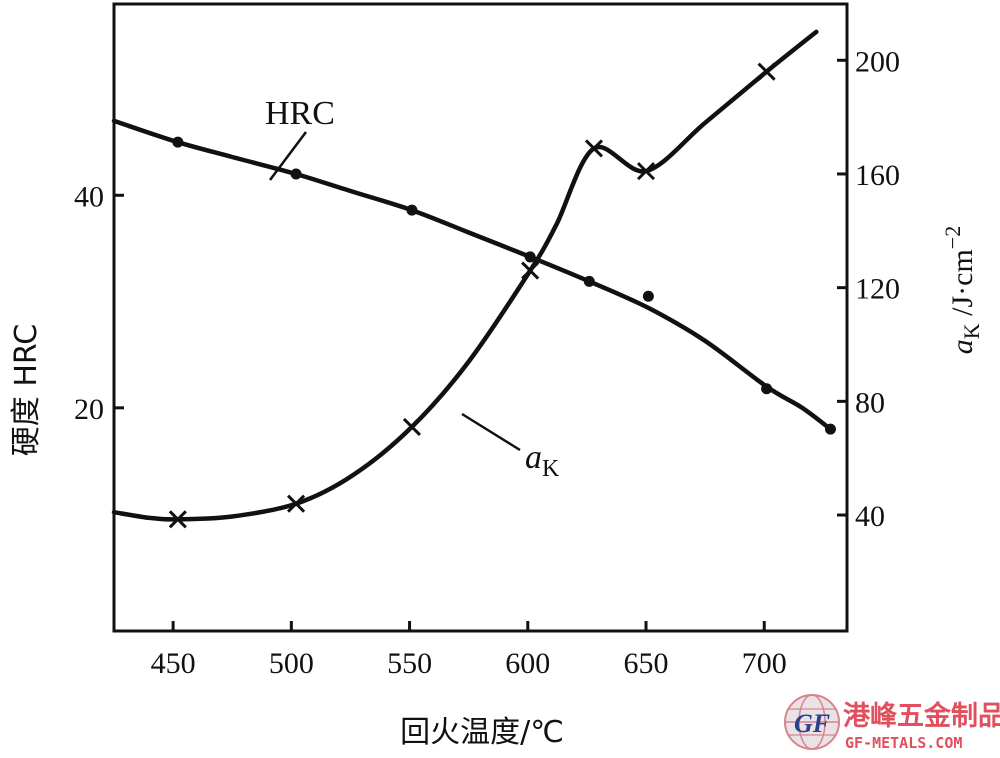 The width and height of the screenshot is (1000, 758). What do you see at coordinates (409, 663) in the screenshot?
I see `x-tick-label-550: 550` at bounding box center [409, 663].